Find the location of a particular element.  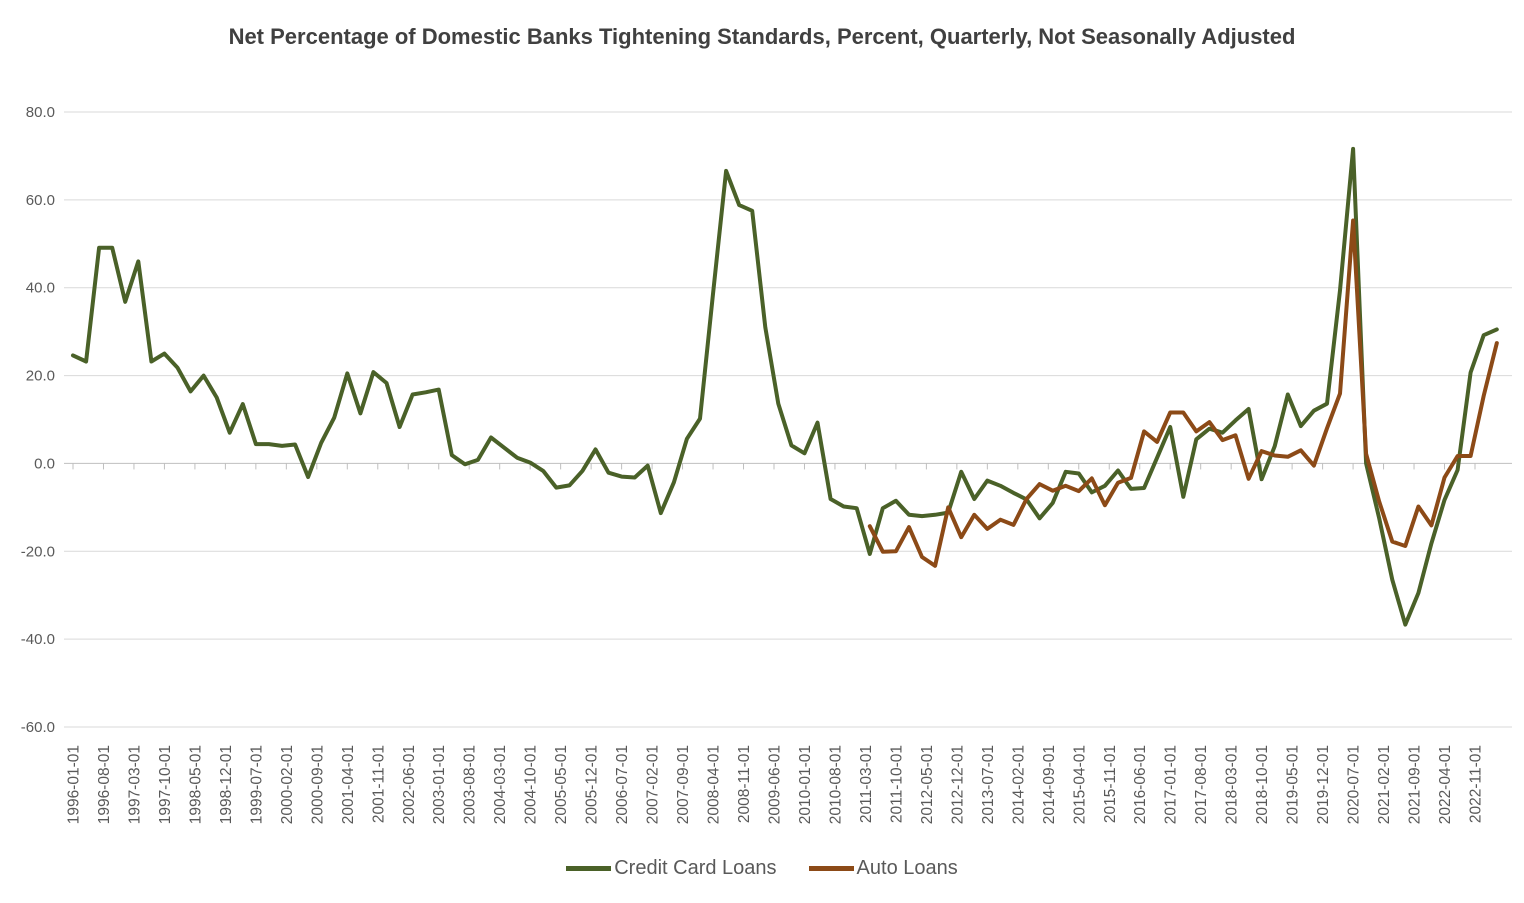

x-axis-tick-label: 2020-07-01 is located at coordinates (1354, 784).